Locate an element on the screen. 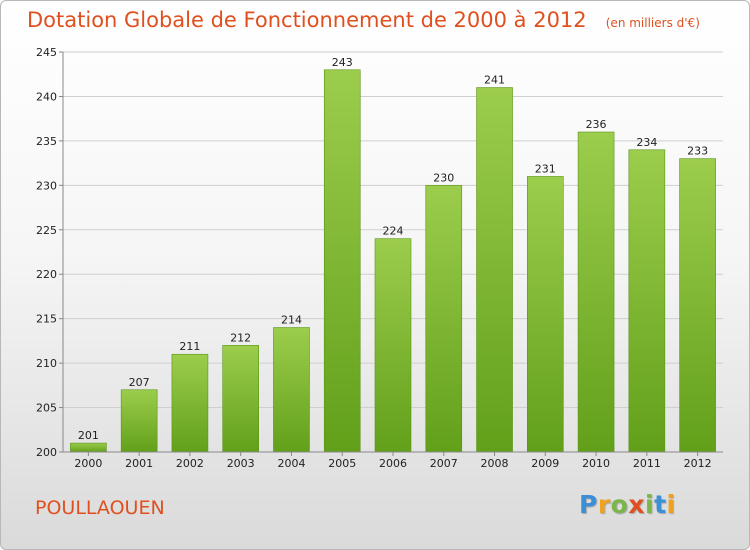 This screenshot has height=550, width=750. logo-letter: t is located at coordinates (660, 504).